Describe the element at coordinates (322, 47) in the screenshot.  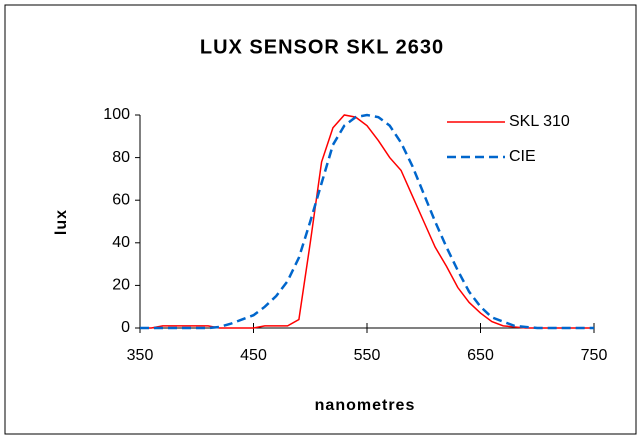
I see `chart-title: LUX SENSOR SKL 2630` at that location.